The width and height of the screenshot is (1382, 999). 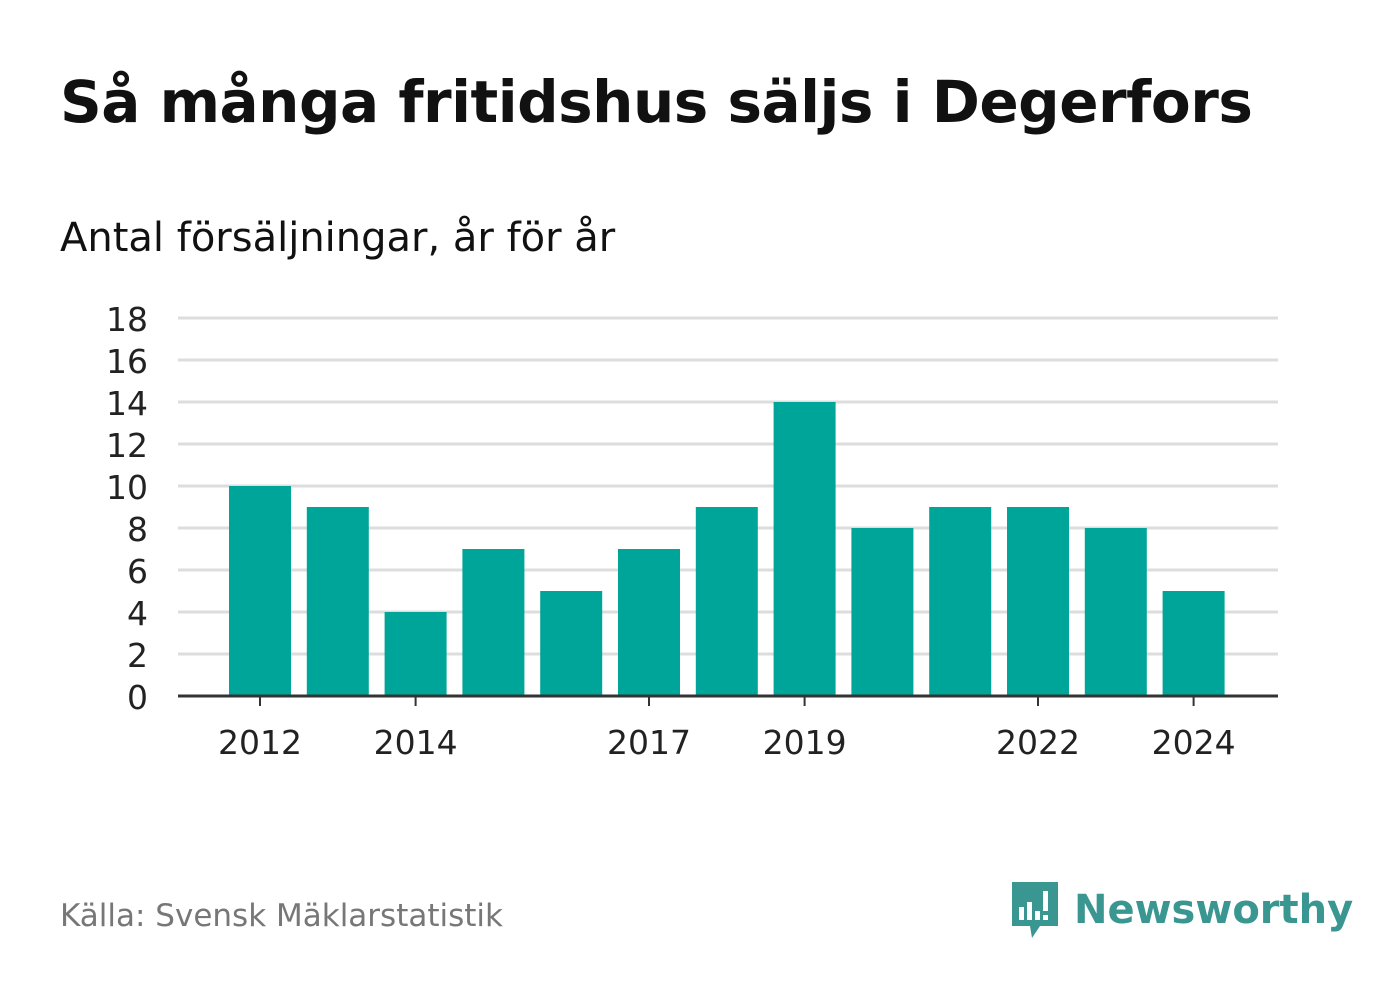 What do you see at coordinates (127, 319) in the screenshot?
I see `y-tick-label-18: 18` at bounding box center [127, 319].